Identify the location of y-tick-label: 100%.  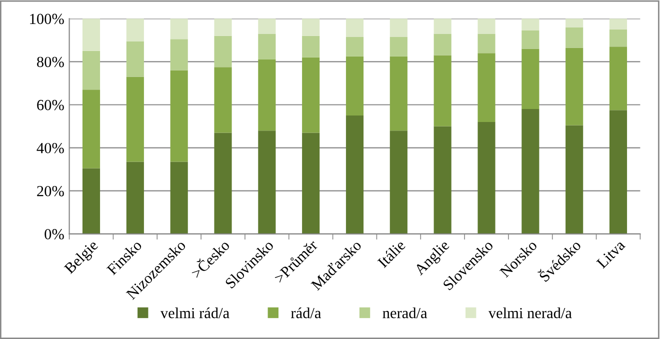
(47, 19).